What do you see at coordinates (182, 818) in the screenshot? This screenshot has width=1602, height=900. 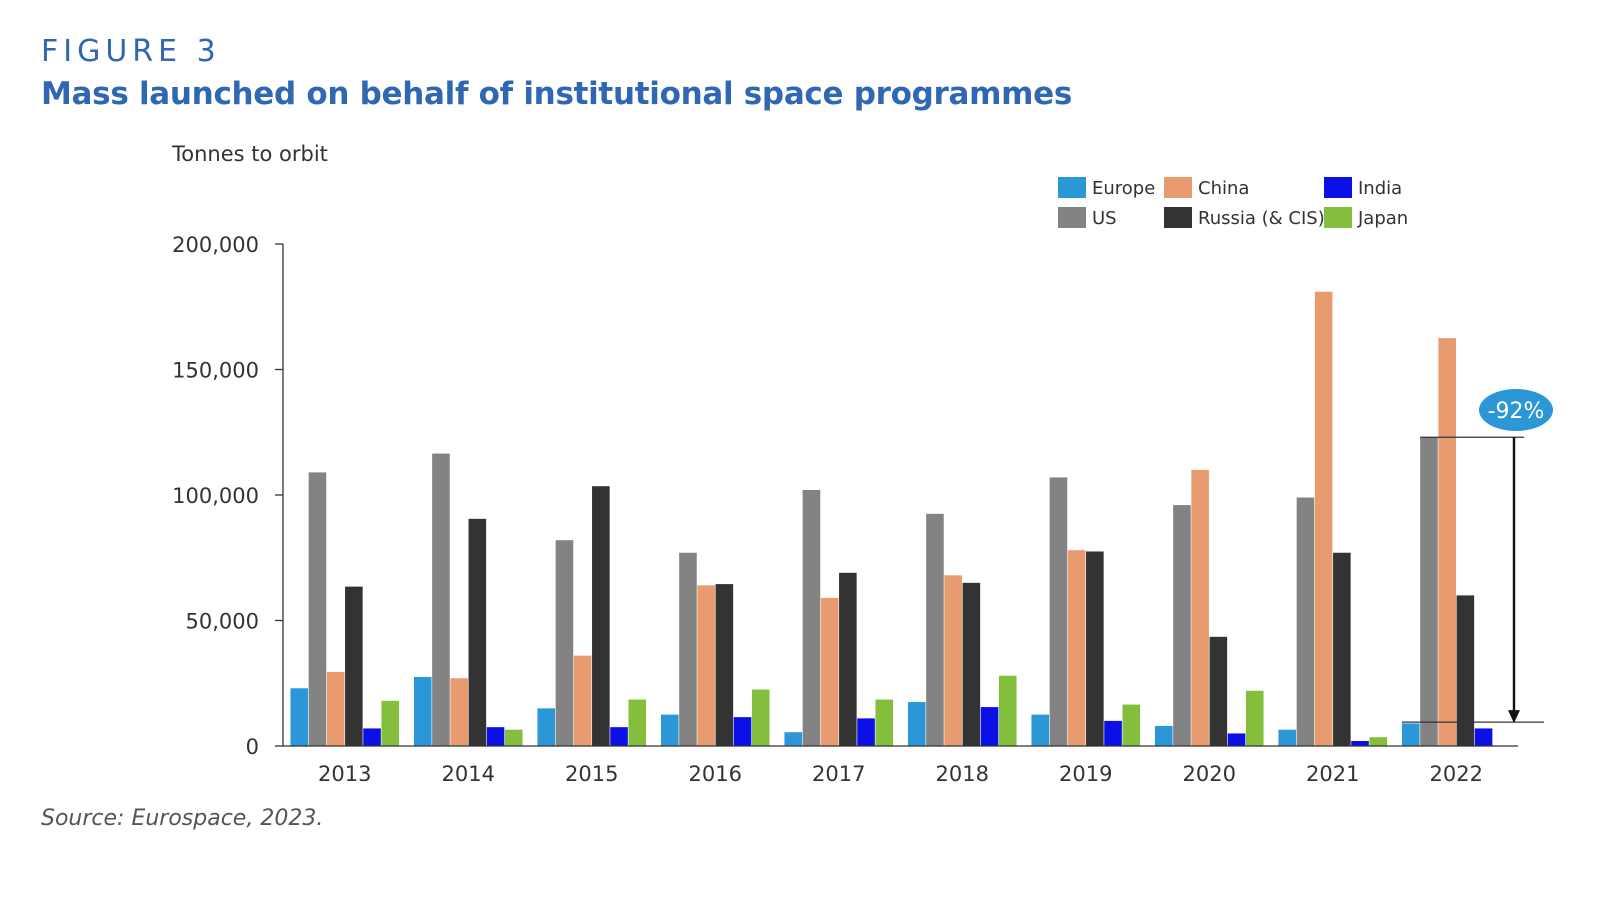 I see `source-note: Source: Eurospace, 2023.` at bounding box center [182, 818].